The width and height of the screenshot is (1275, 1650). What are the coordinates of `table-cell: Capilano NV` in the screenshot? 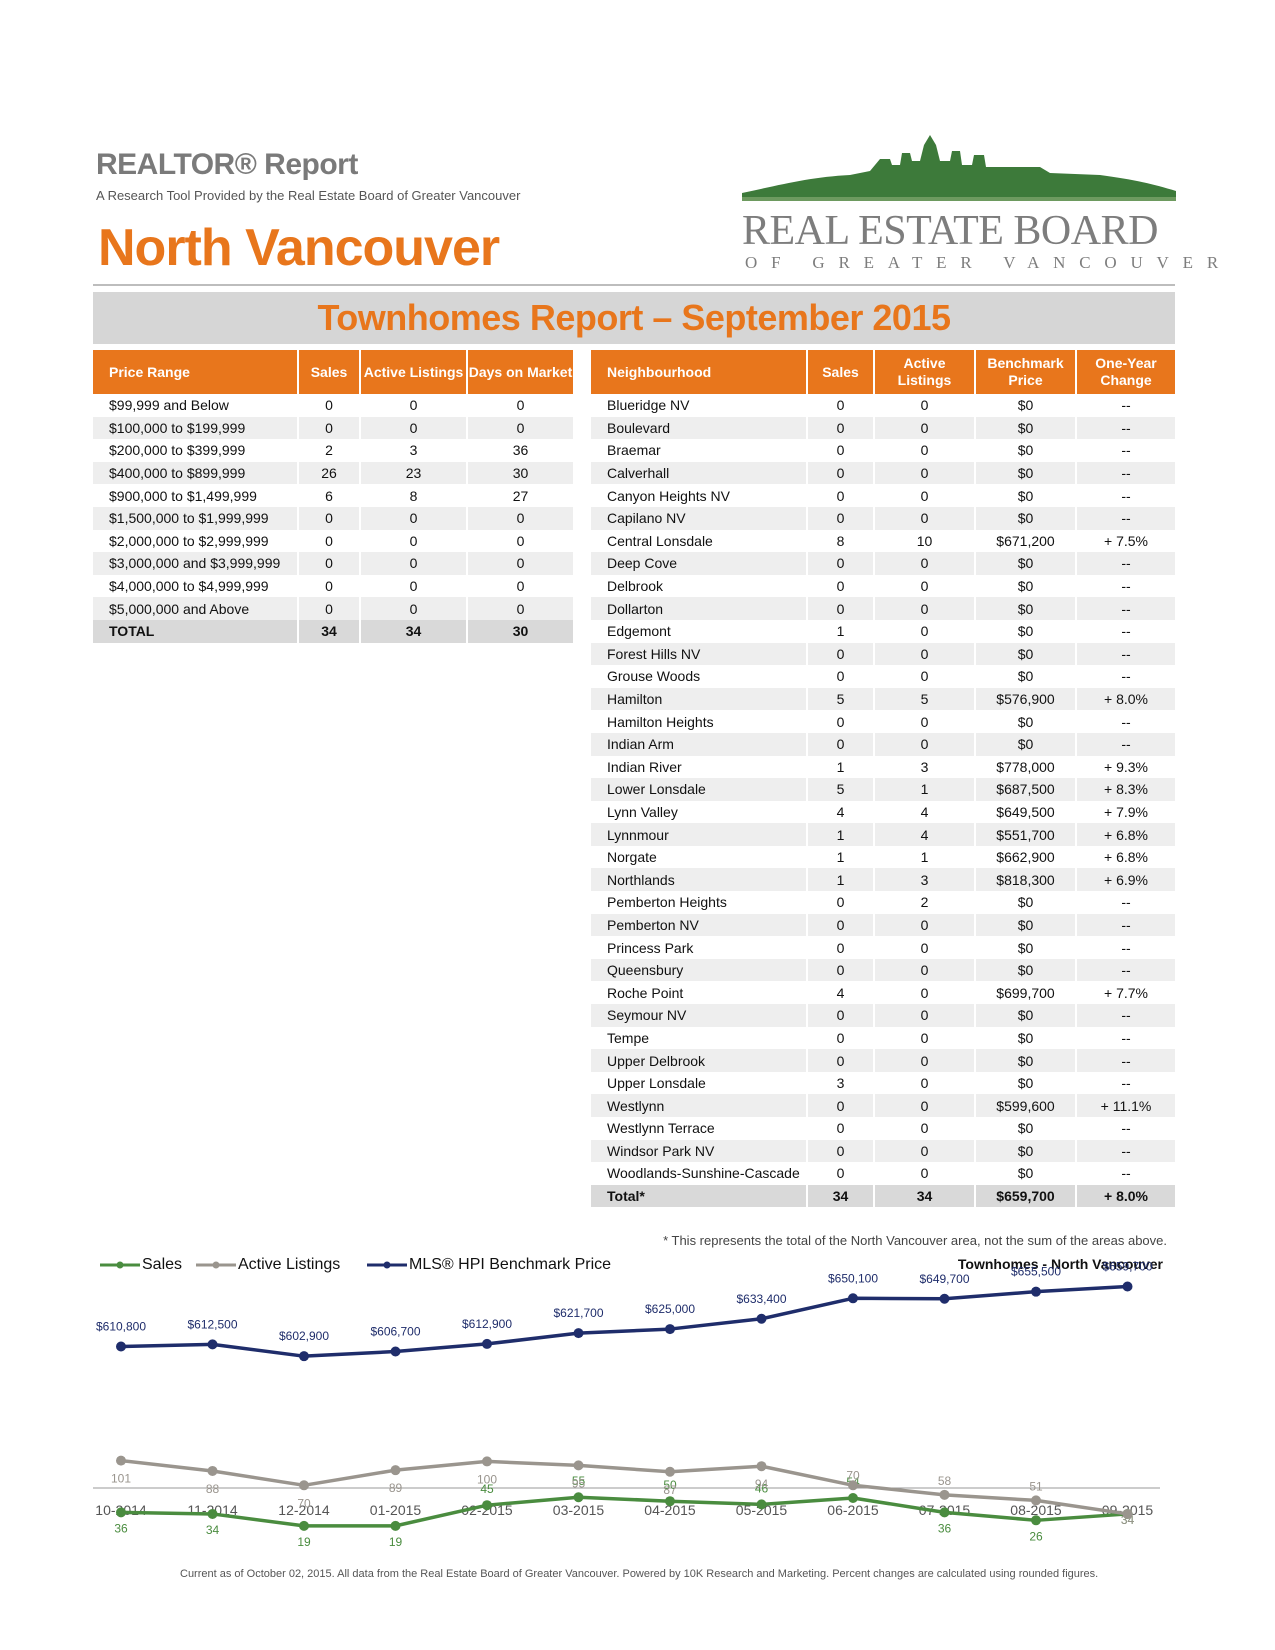 It's located at (699, 518).